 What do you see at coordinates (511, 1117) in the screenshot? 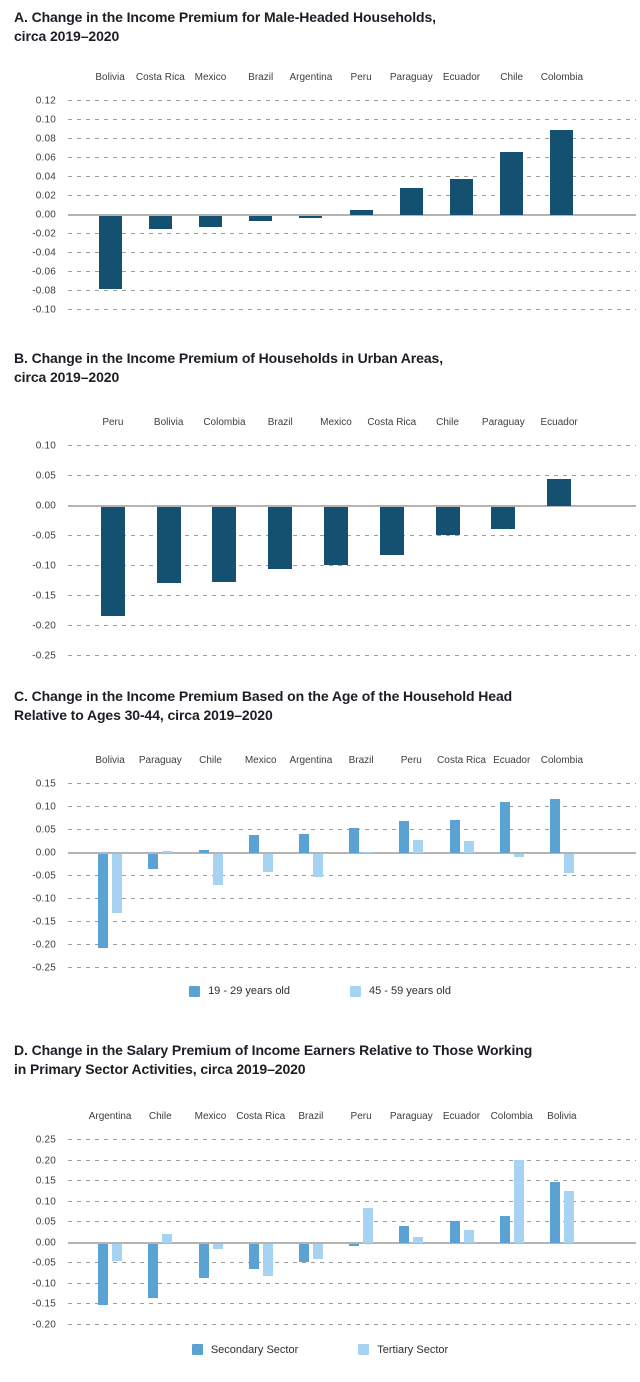
I see `category-label: Colombia` at bounding box center [511, 1117].